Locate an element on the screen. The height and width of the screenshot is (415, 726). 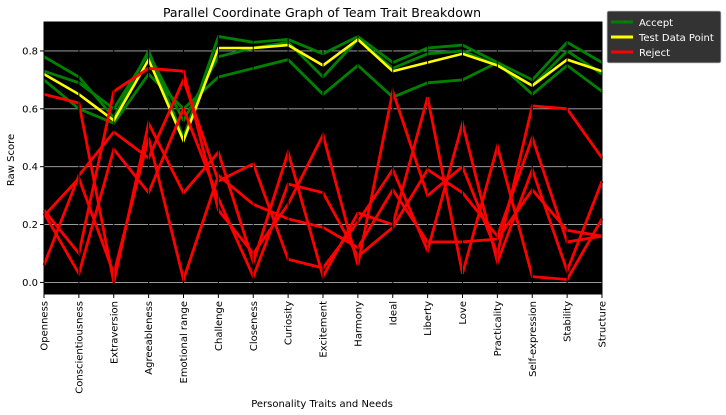
x-tick-label: Practicality is located at coordinates (498, 328).